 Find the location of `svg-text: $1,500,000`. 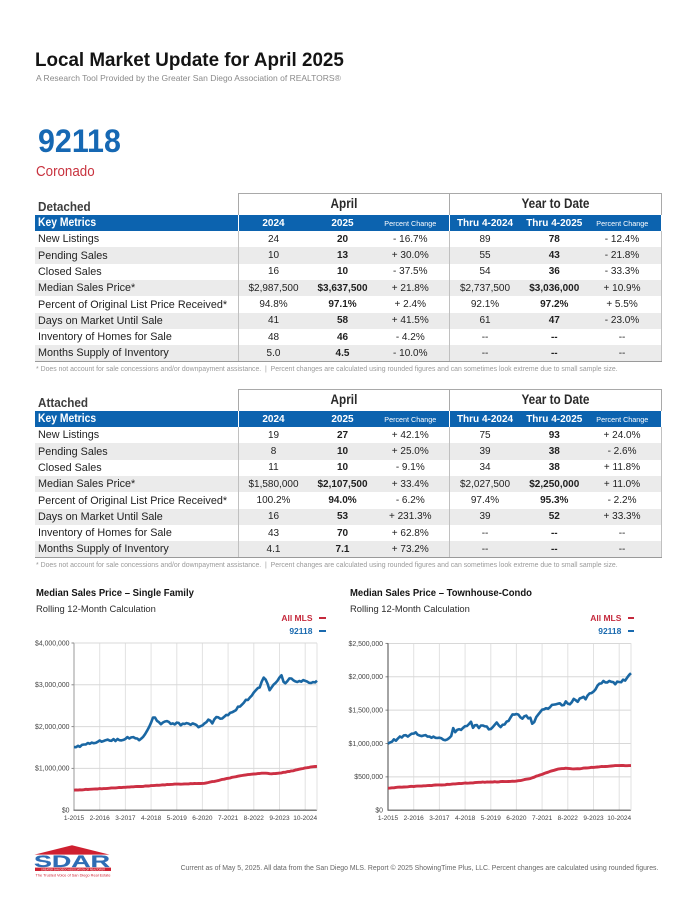

svg-text: $1,500,000 is located at coordinates (366, 710).